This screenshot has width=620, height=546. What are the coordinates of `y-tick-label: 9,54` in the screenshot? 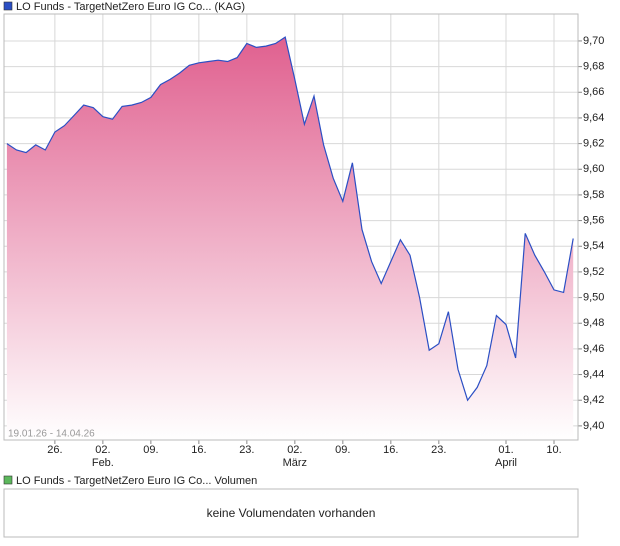 It's located at (593, 246).